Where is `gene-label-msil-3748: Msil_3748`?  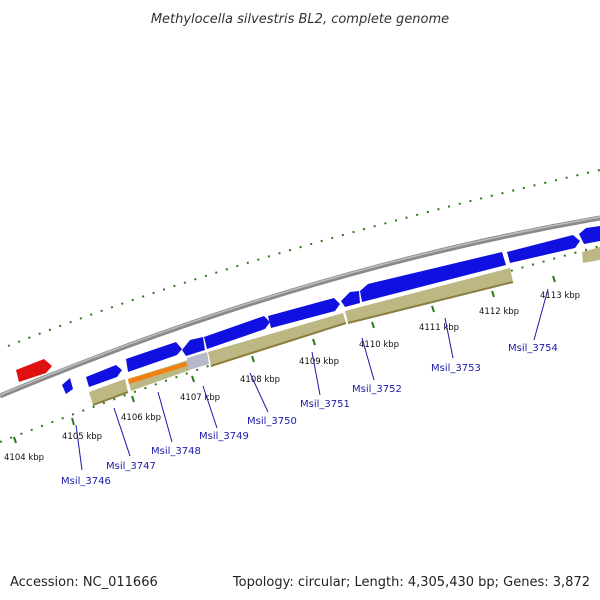 gene-label-msil-3748: Msil_3748 is located at coordinates (176, 451).